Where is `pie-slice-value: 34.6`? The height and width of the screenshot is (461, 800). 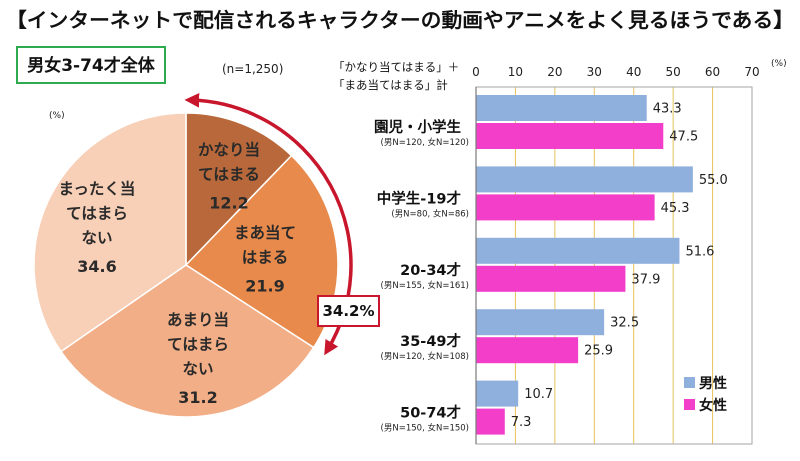 pie-slice-value: 34.6 is located at coordinates (96, 266).